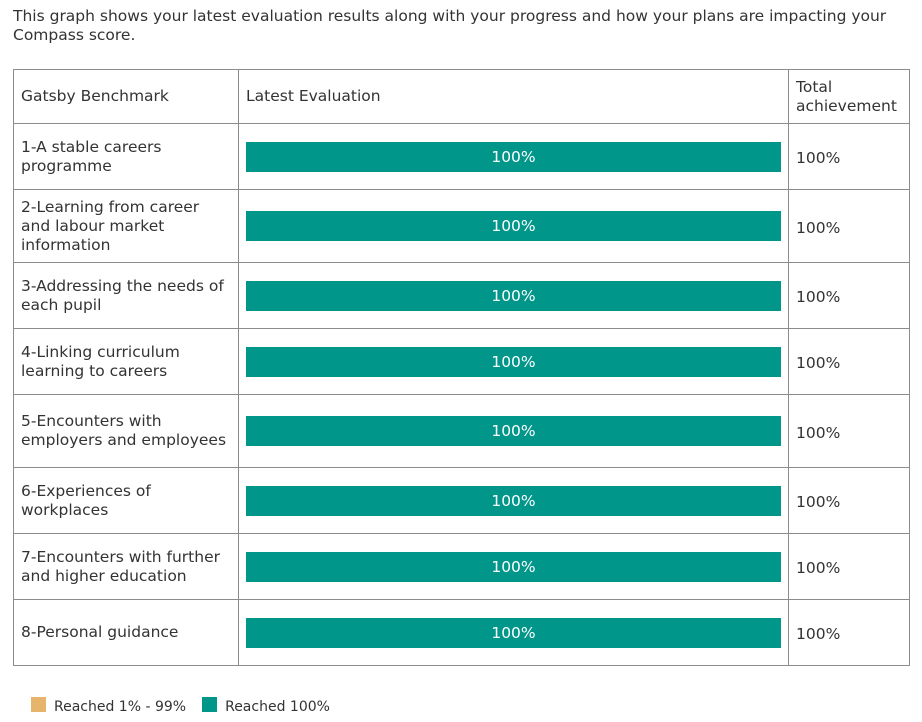 This screenshot has width=922, height=722. What do you see at coordinates (277, 707) in the screenshot?
I see `legend-label-full: Reached 100%` at bounding box center [277, 707].